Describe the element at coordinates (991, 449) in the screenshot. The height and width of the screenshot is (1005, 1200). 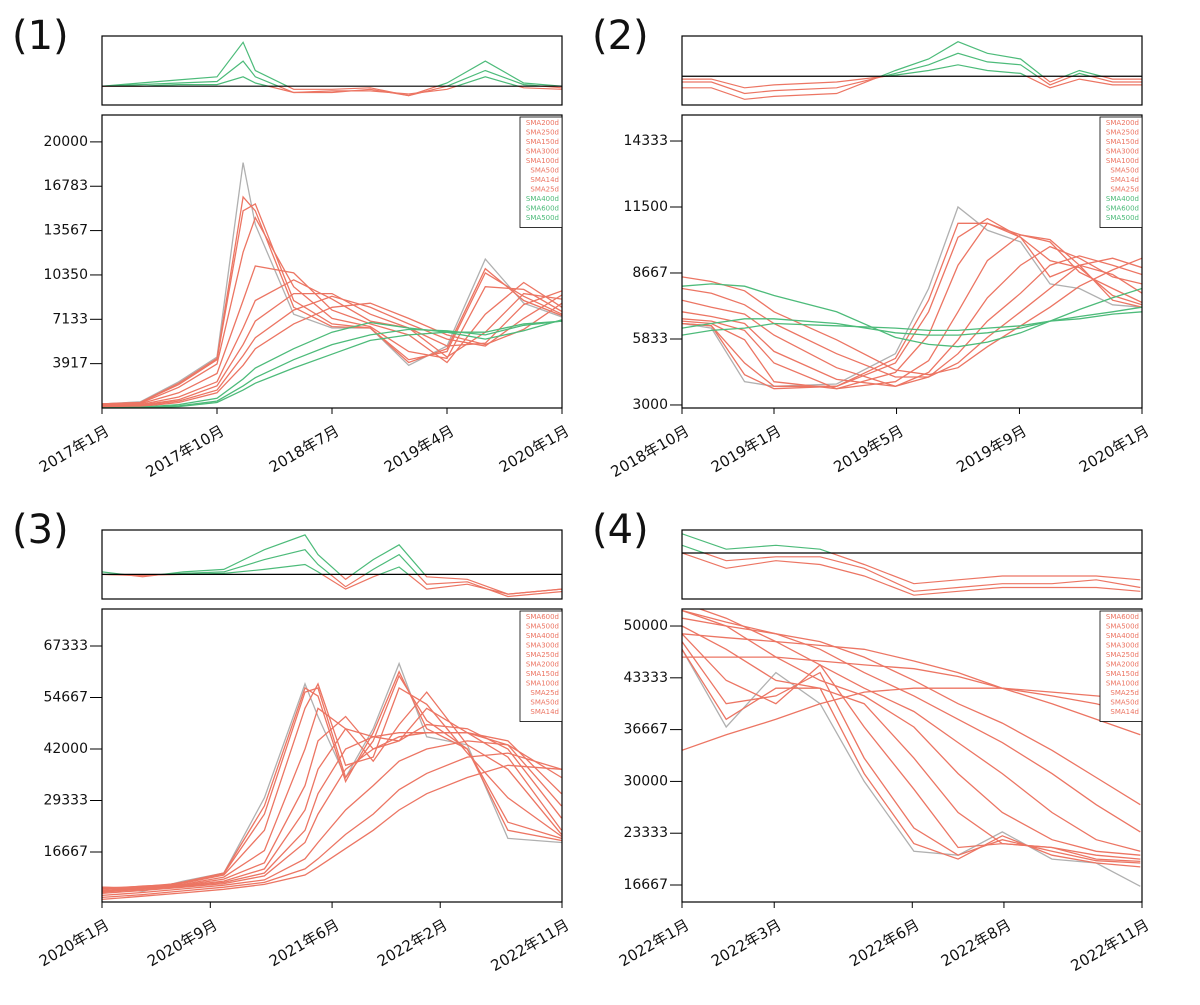
I see `x-tick-label: 2019年9月` at that location.